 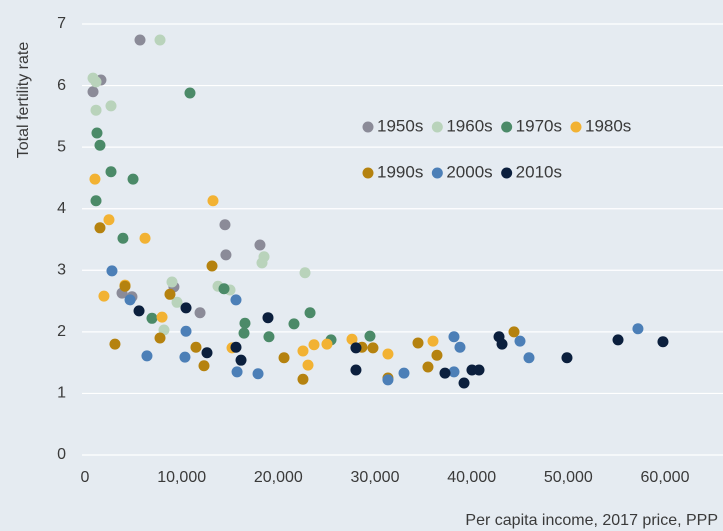 I want to click on legend-label: 1990s, so click(x=400, y=171).